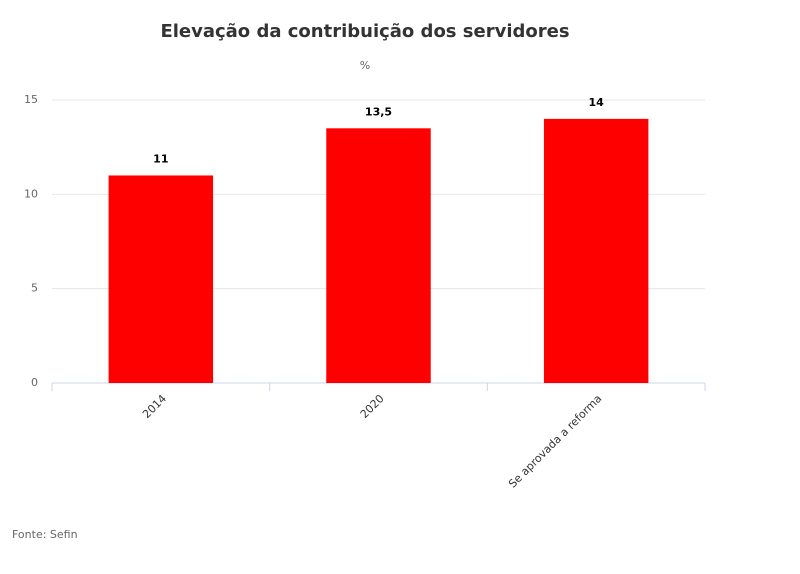 The image size is (800, 574). Describe the element at coordinates (372, 406) in the screenshot. I see `x-tick-label: 2020` at that location.